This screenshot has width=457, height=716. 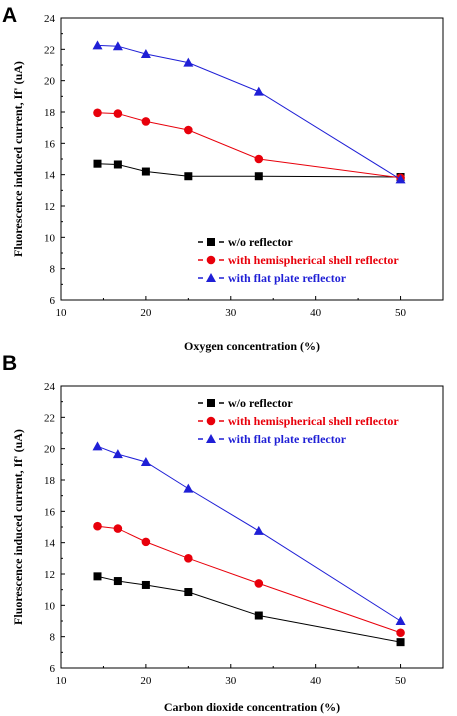 I want to click on series-triangle, so click(x=249, y=112).